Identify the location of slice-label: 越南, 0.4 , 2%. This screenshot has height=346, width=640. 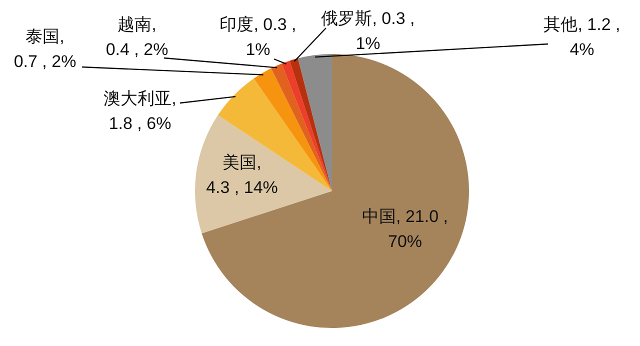
(137, 37).